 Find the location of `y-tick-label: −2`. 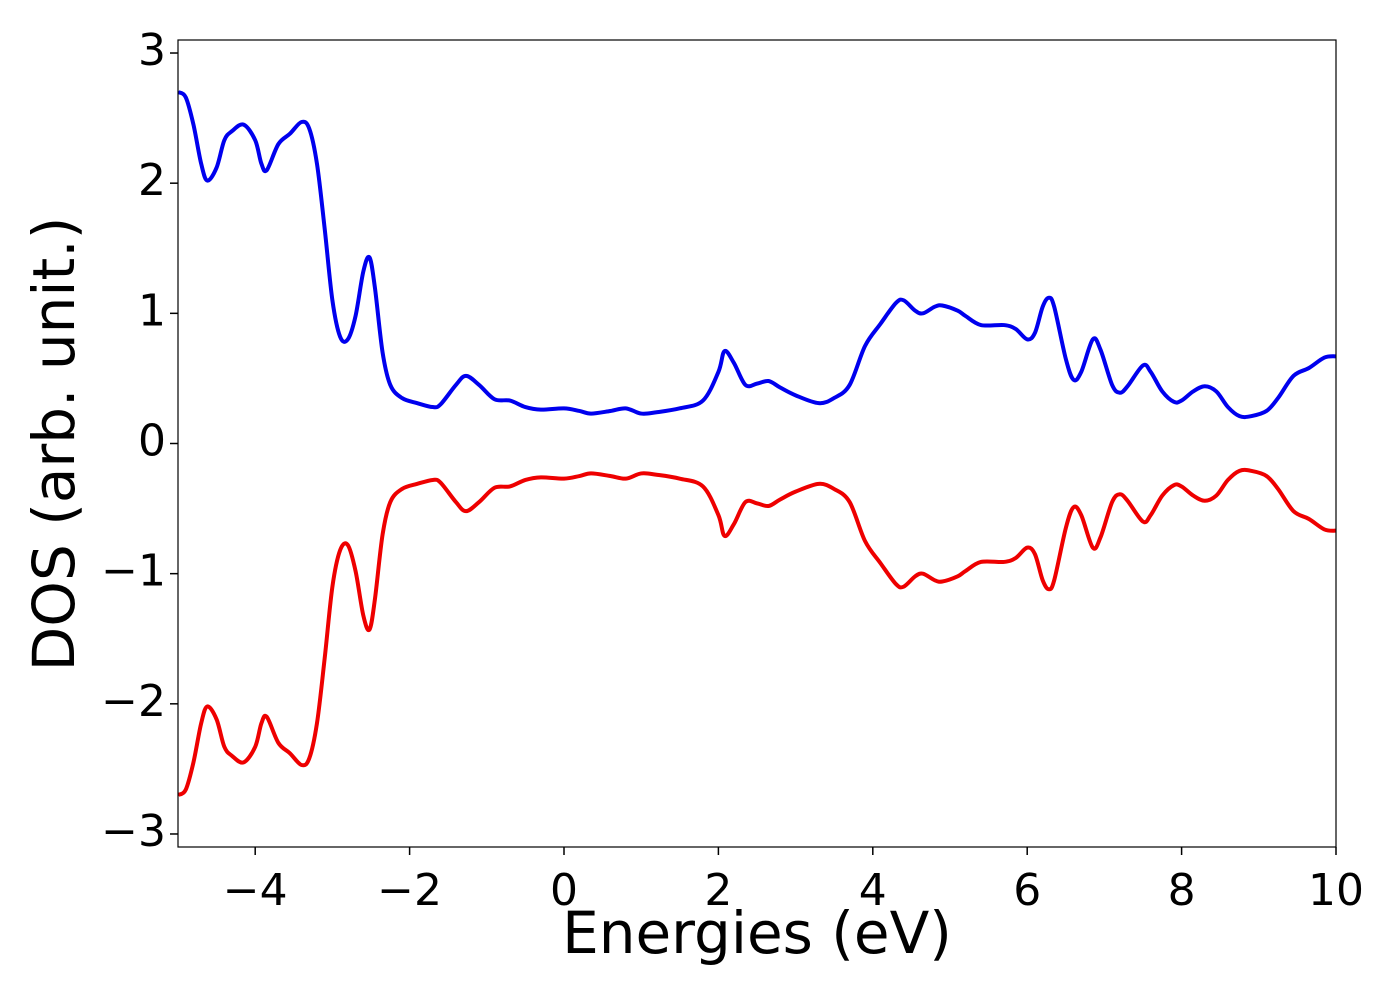

y-tick-label: −2 is located at coordinates (133, 701).